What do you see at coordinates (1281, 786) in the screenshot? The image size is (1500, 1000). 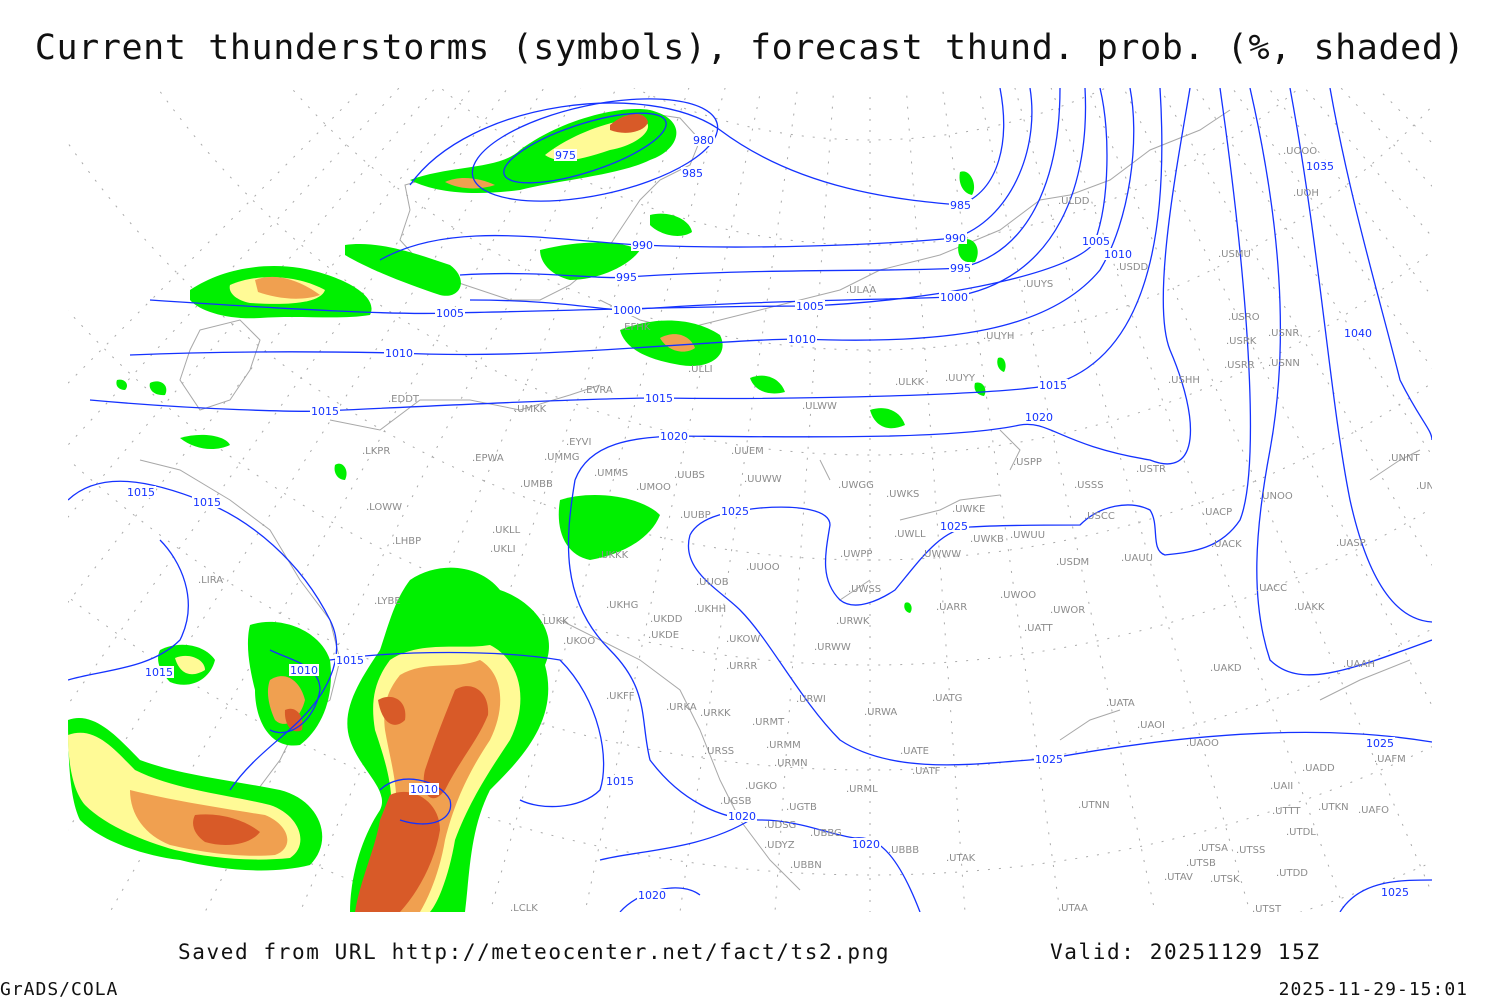 I see `station-label: .UAII` at bounding box center [1281, 786].